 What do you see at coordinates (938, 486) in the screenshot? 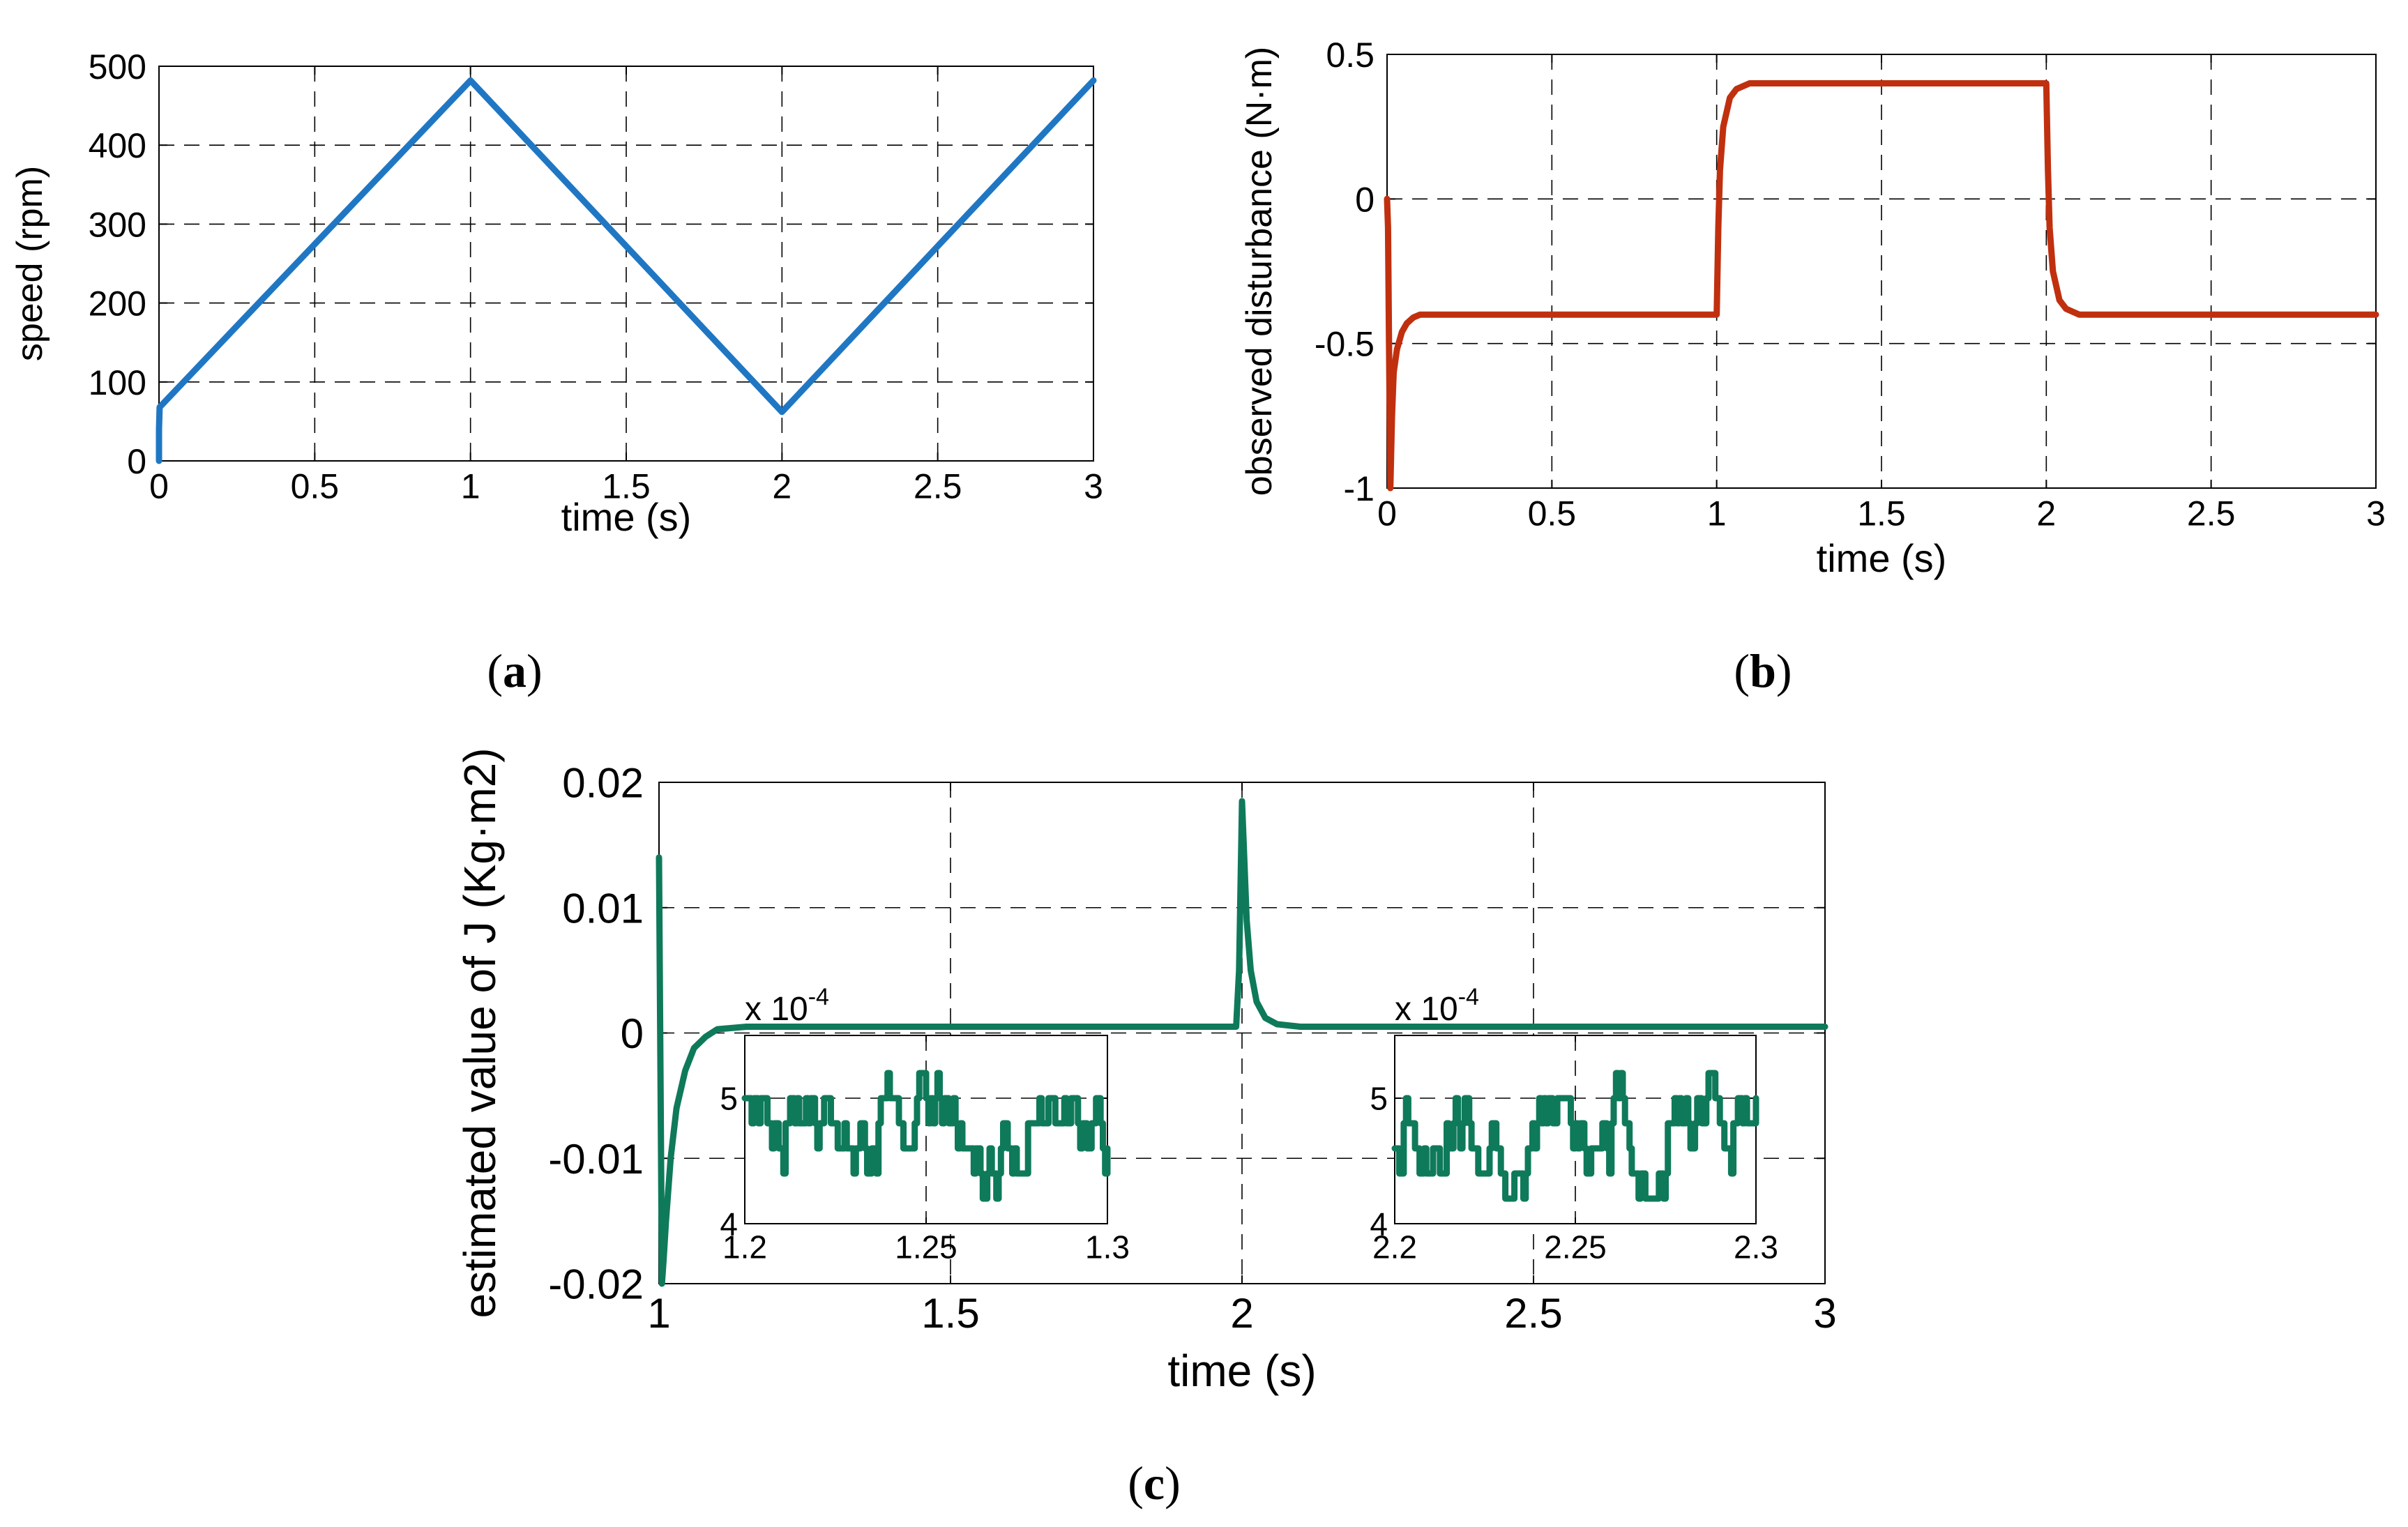
I see `chart-a-xtick-label: 2.5` at bounding box center [938, 486].